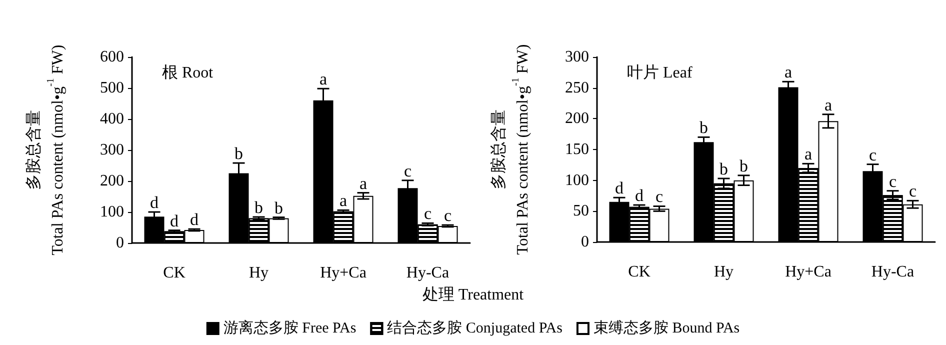 This screenshot has width=946, height=345. What do you see at coordinates (289, 328) in the screenshot?
I see `legend-label: 游离态多胺 Free PAs` at bounding box center [289, 328].